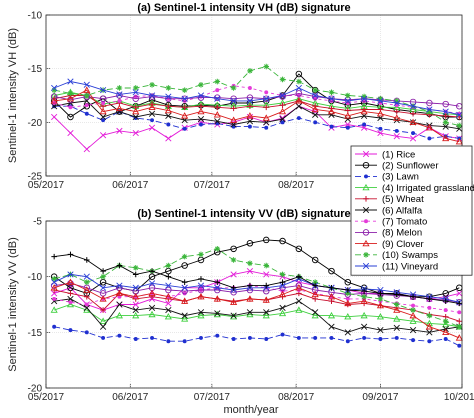 Image resolution: width=474 pixels, height=418 pixels. I want to click on legend-label: (9) Clover, so click(403, 244).